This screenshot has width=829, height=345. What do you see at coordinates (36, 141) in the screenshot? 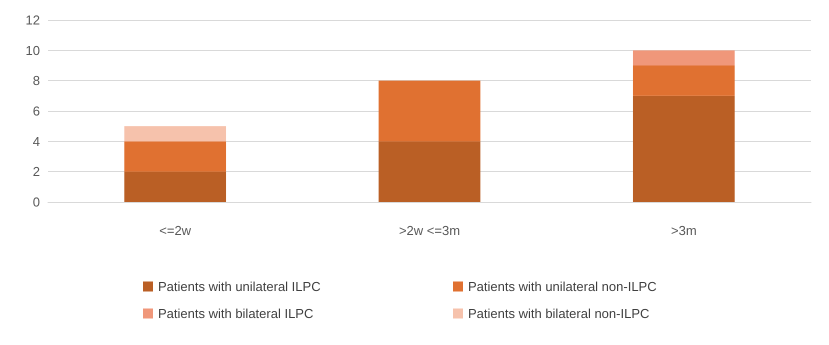
I see `y-tick-label: 4` at bounding box center [36, 141].